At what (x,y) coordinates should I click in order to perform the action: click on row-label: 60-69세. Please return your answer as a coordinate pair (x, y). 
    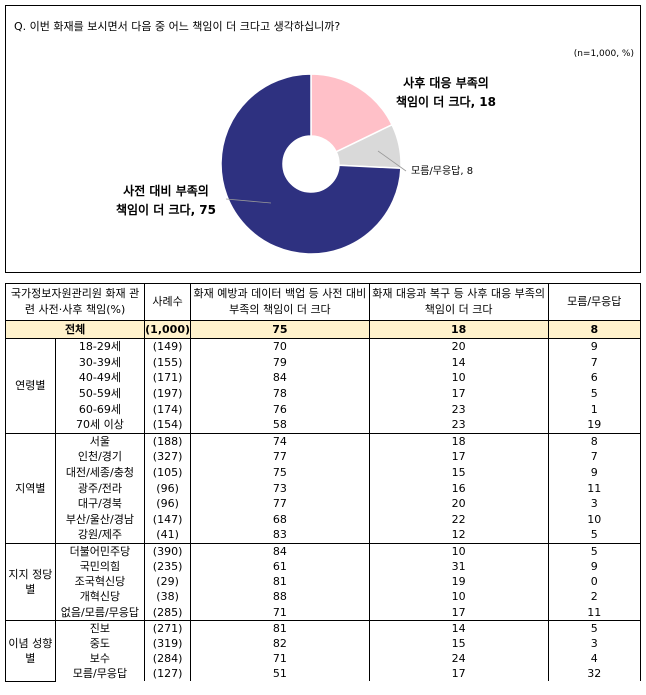
    Looking at the image, I should click on (100, 409).